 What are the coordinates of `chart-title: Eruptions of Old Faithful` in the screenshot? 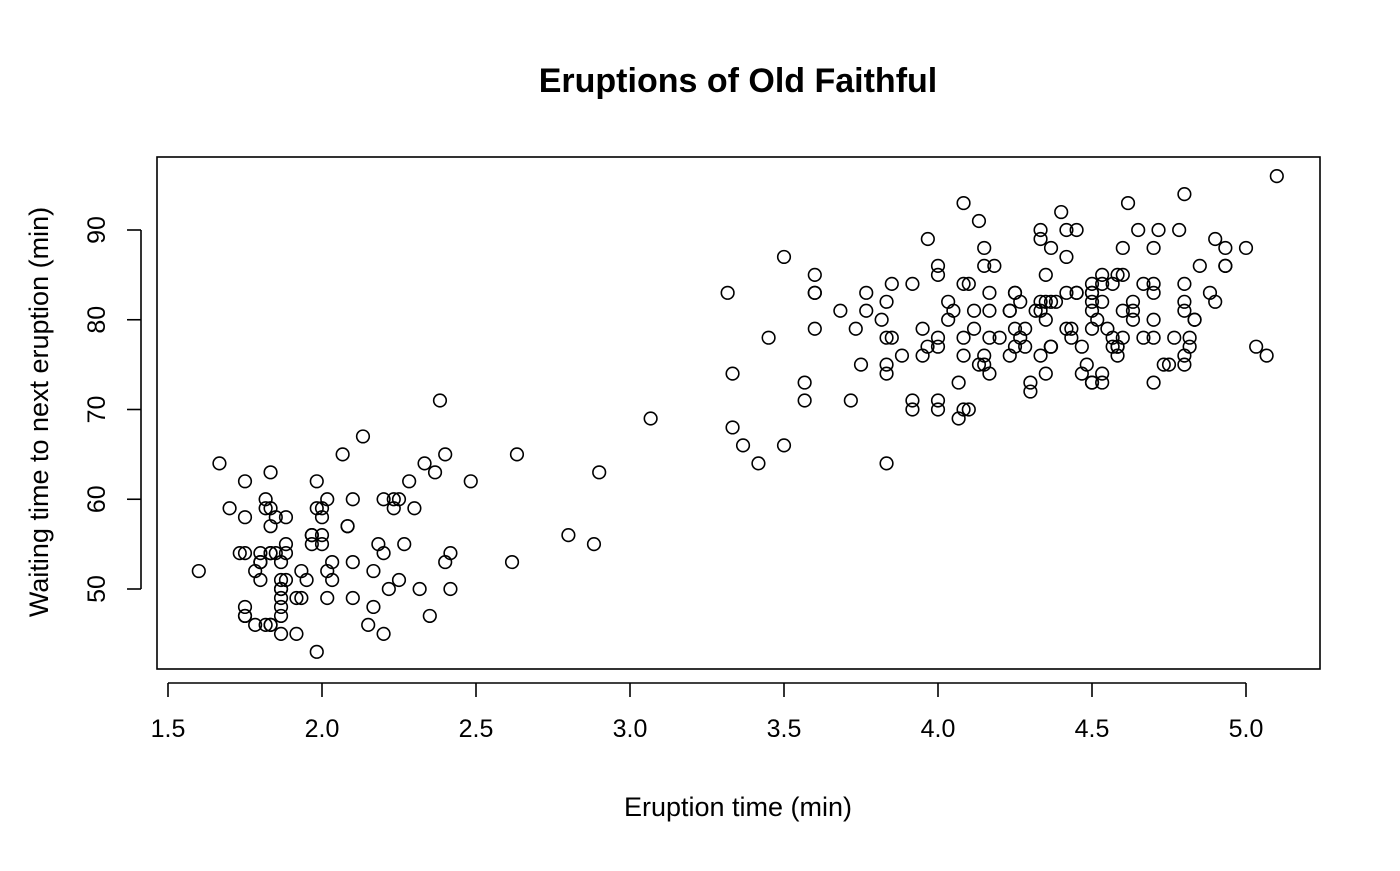 It's located at (738, 81).